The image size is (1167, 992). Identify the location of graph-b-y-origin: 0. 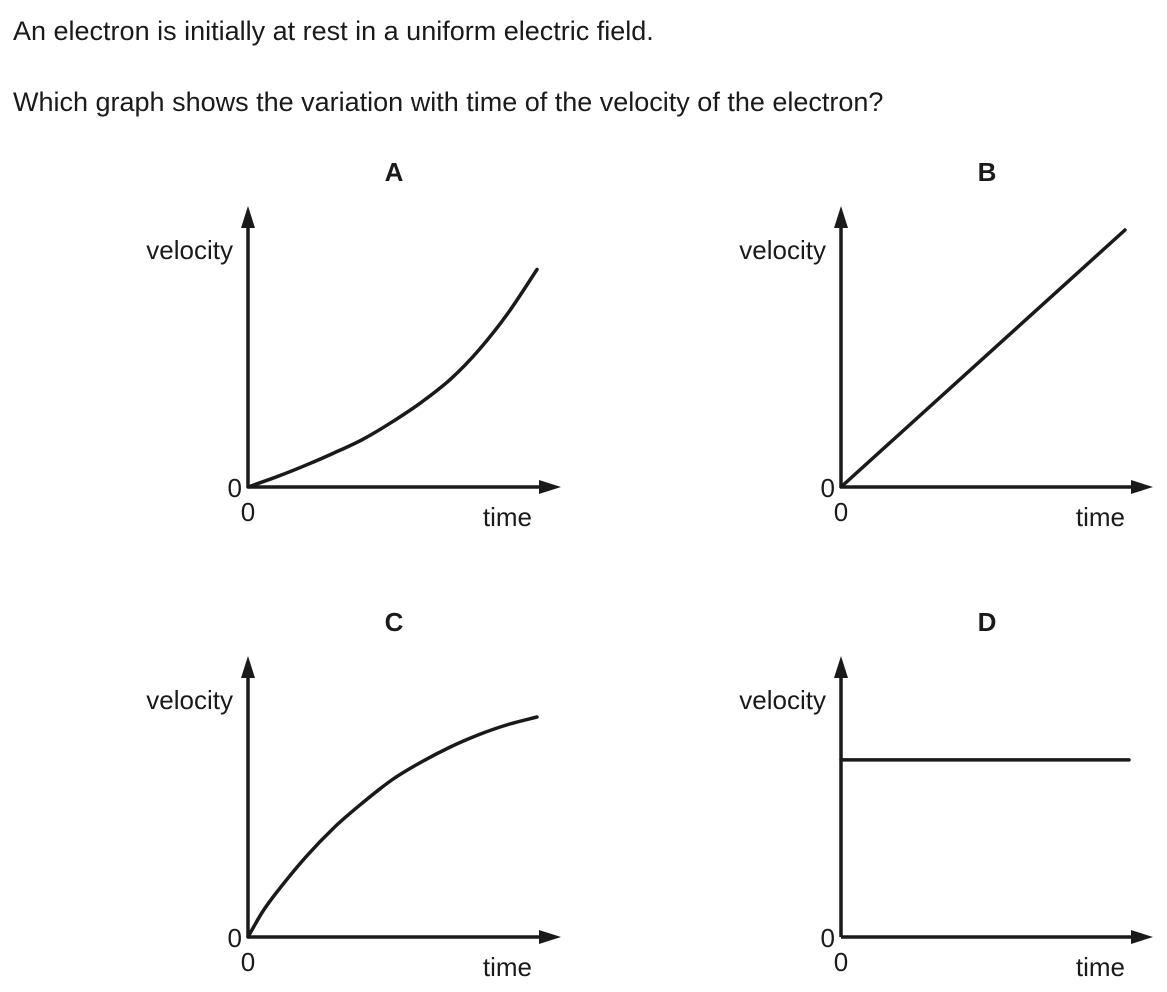
(828, 488).